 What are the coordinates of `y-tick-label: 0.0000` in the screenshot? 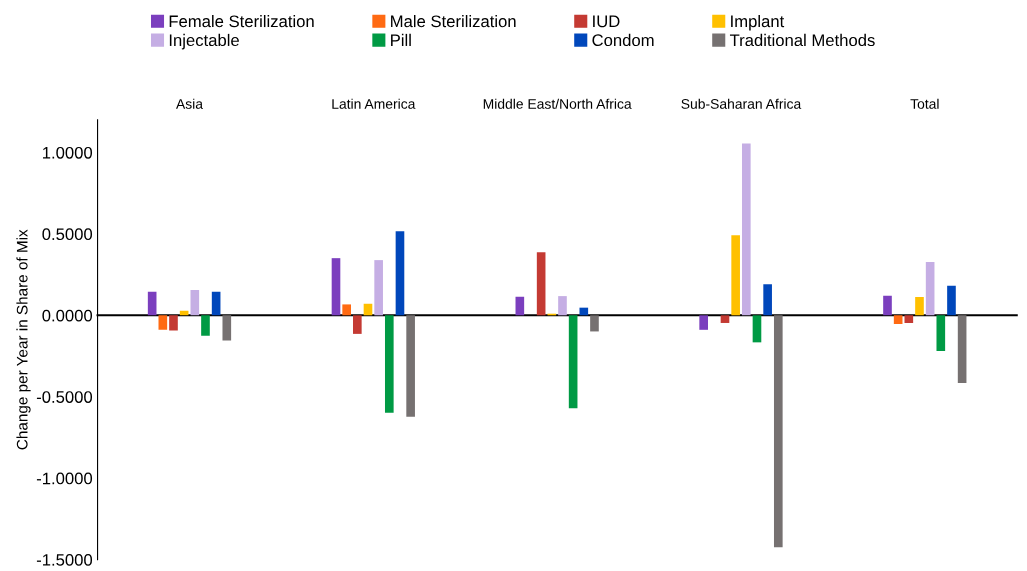 It's located at (67, 315).